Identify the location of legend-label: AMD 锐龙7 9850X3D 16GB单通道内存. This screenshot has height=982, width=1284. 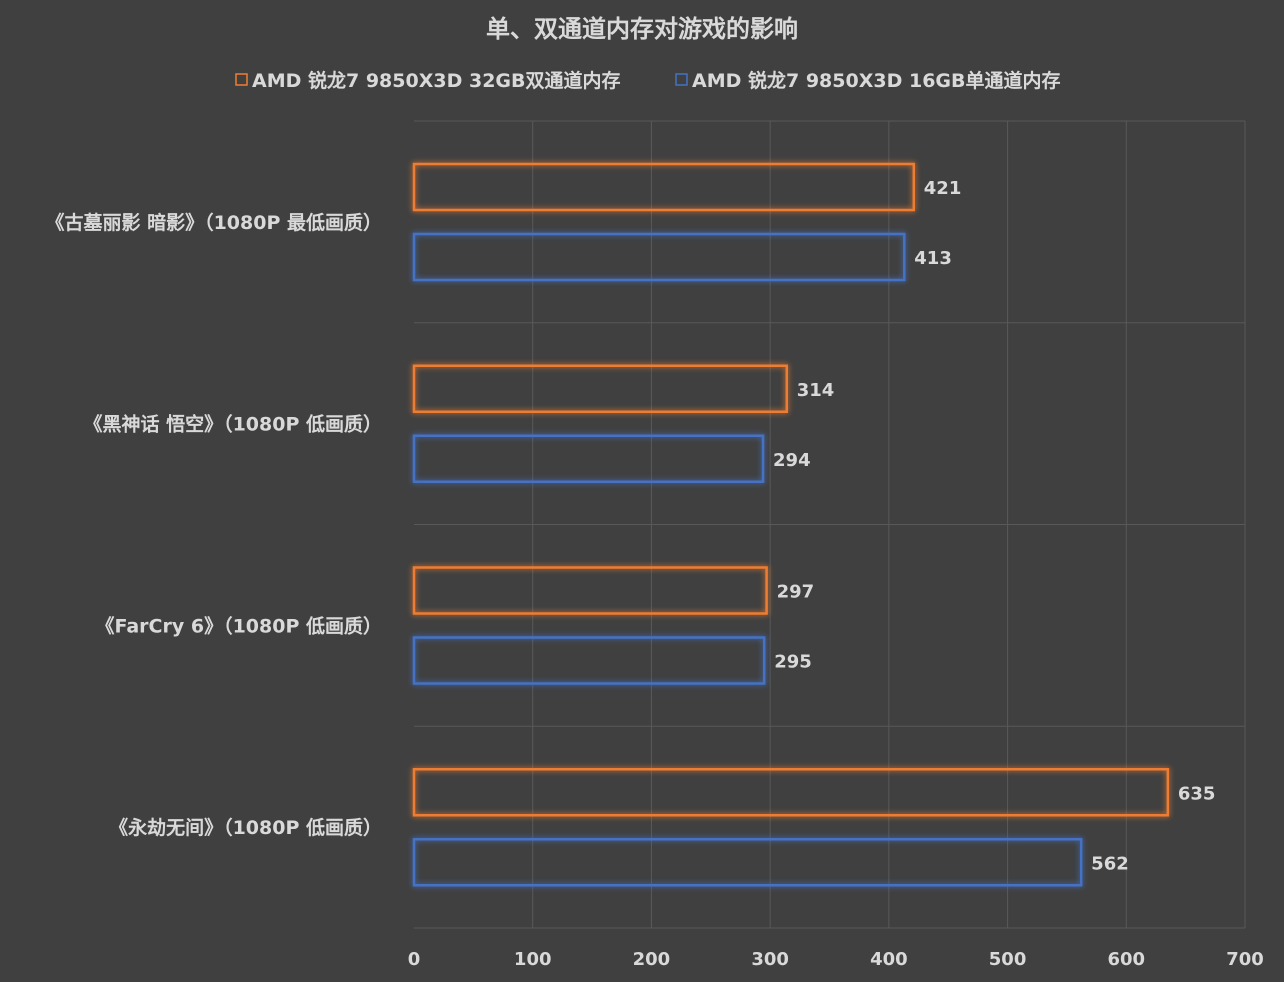
(876, 80).